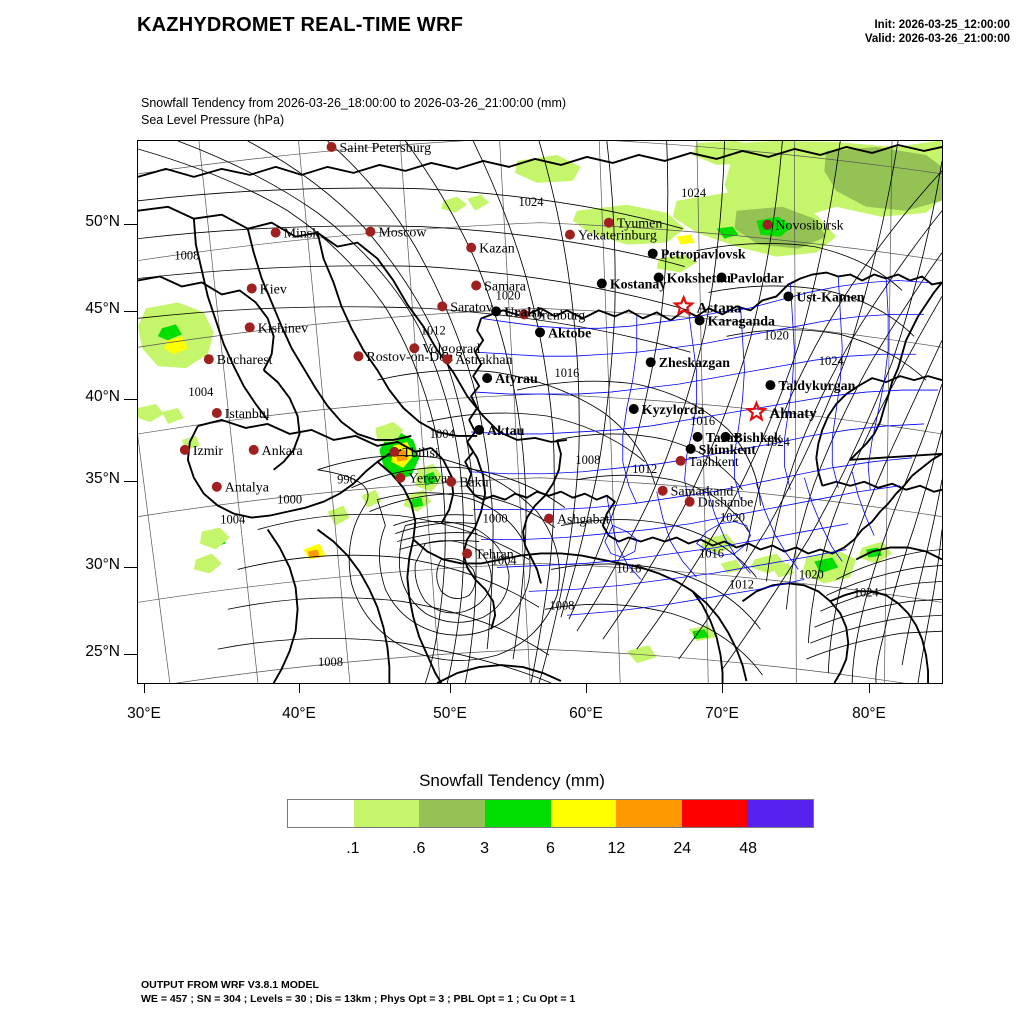 This screenshot has width=1024, height=1024. Describe the element at coordinates (692, 278) in the screenshot. I see `city-marker: Kokshetau` at that location.